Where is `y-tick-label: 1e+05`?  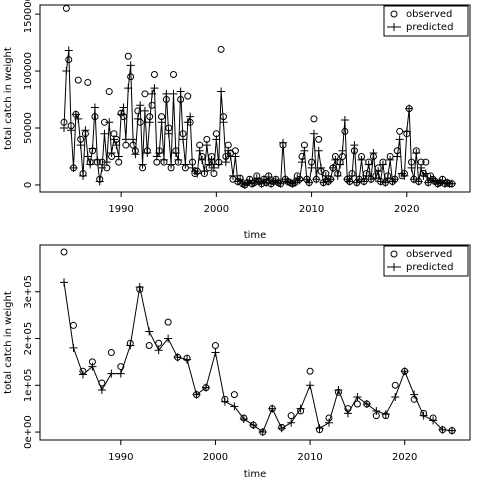 y-tick-label: 1e+05 is located at coordinates (28, 385).